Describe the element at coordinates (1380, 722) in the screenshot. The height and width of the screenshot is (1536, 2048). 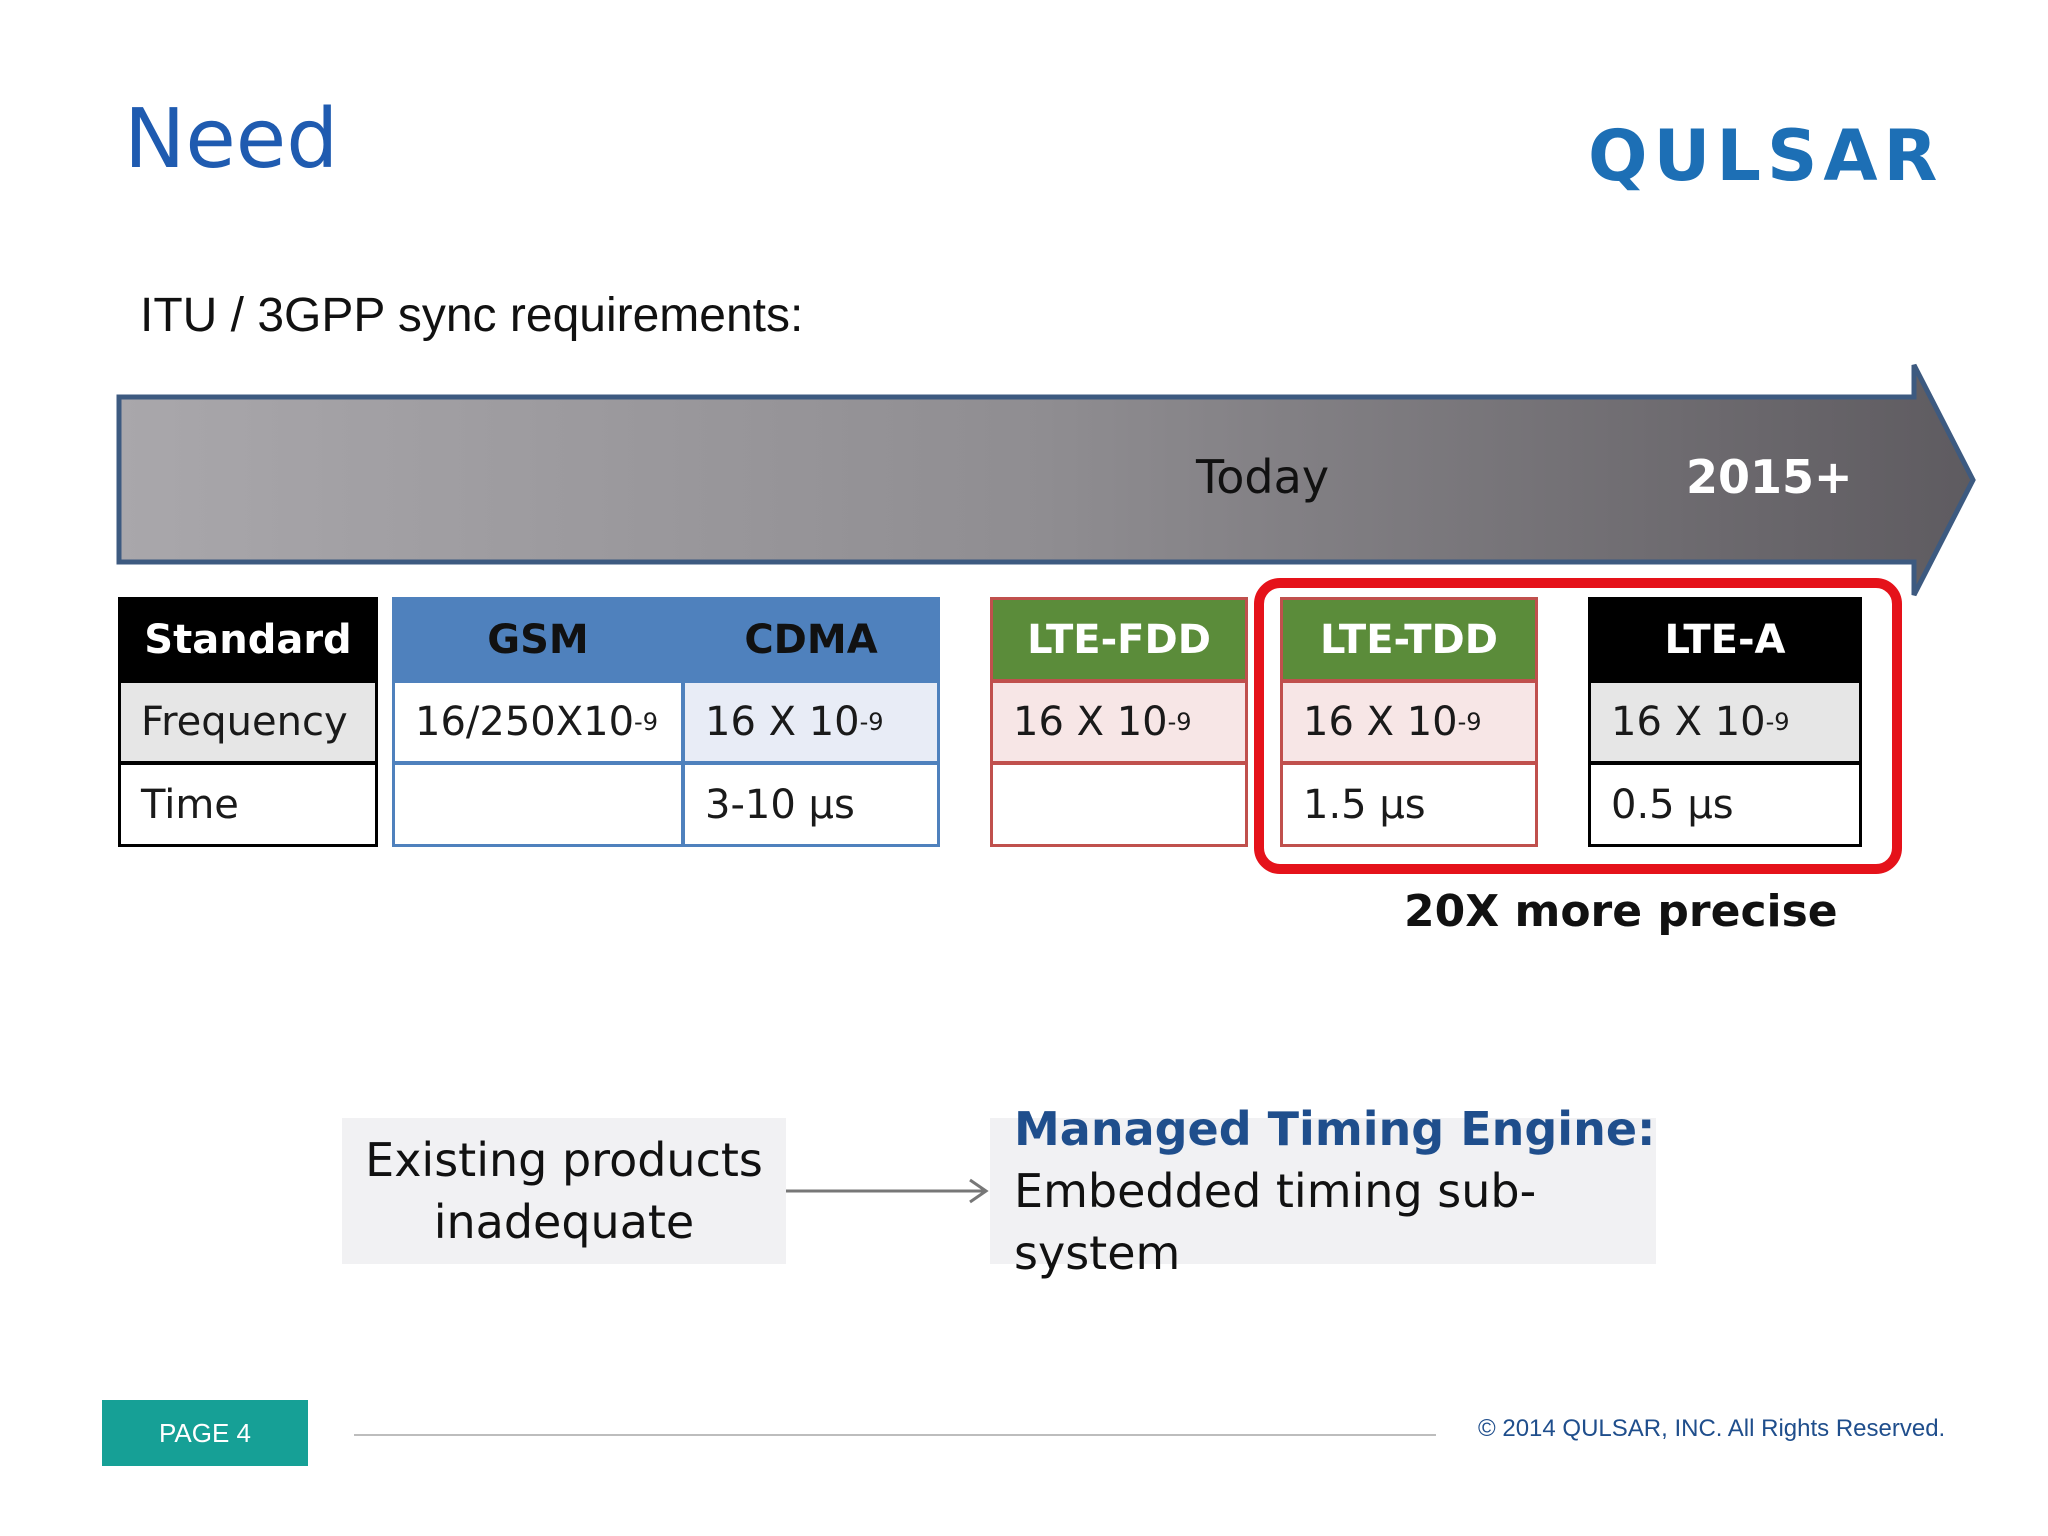
I see `lte-tdd-frequency-base: 16 X 10` at that location.